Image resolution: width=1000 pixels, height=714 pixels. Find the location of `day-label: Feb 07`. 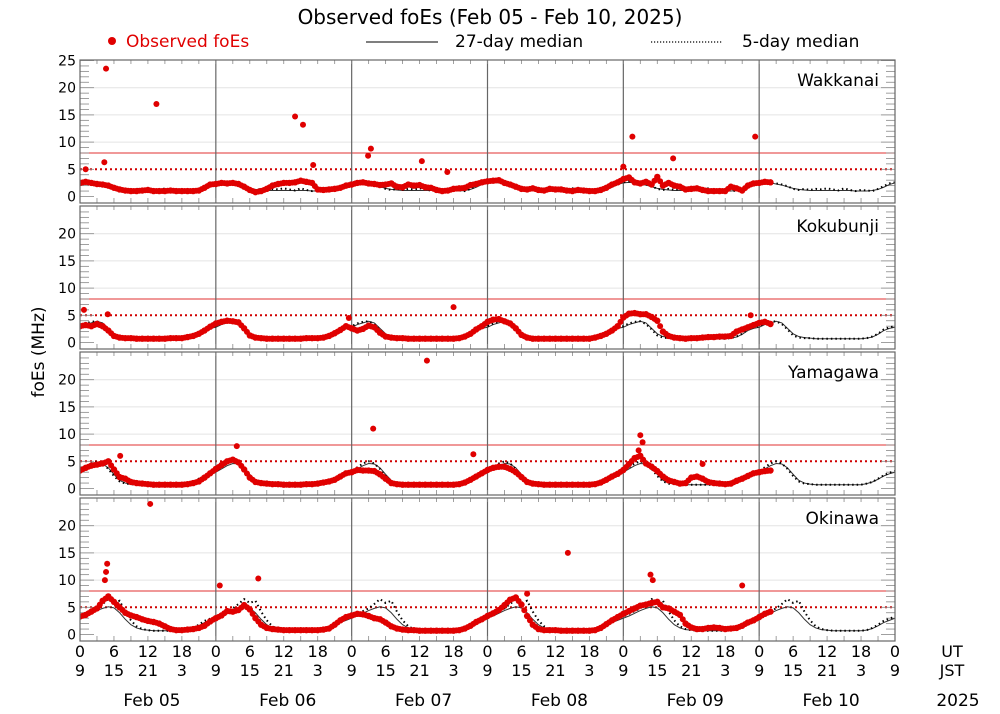

day-label: Feb 07 is located at coordinates (423, 701).